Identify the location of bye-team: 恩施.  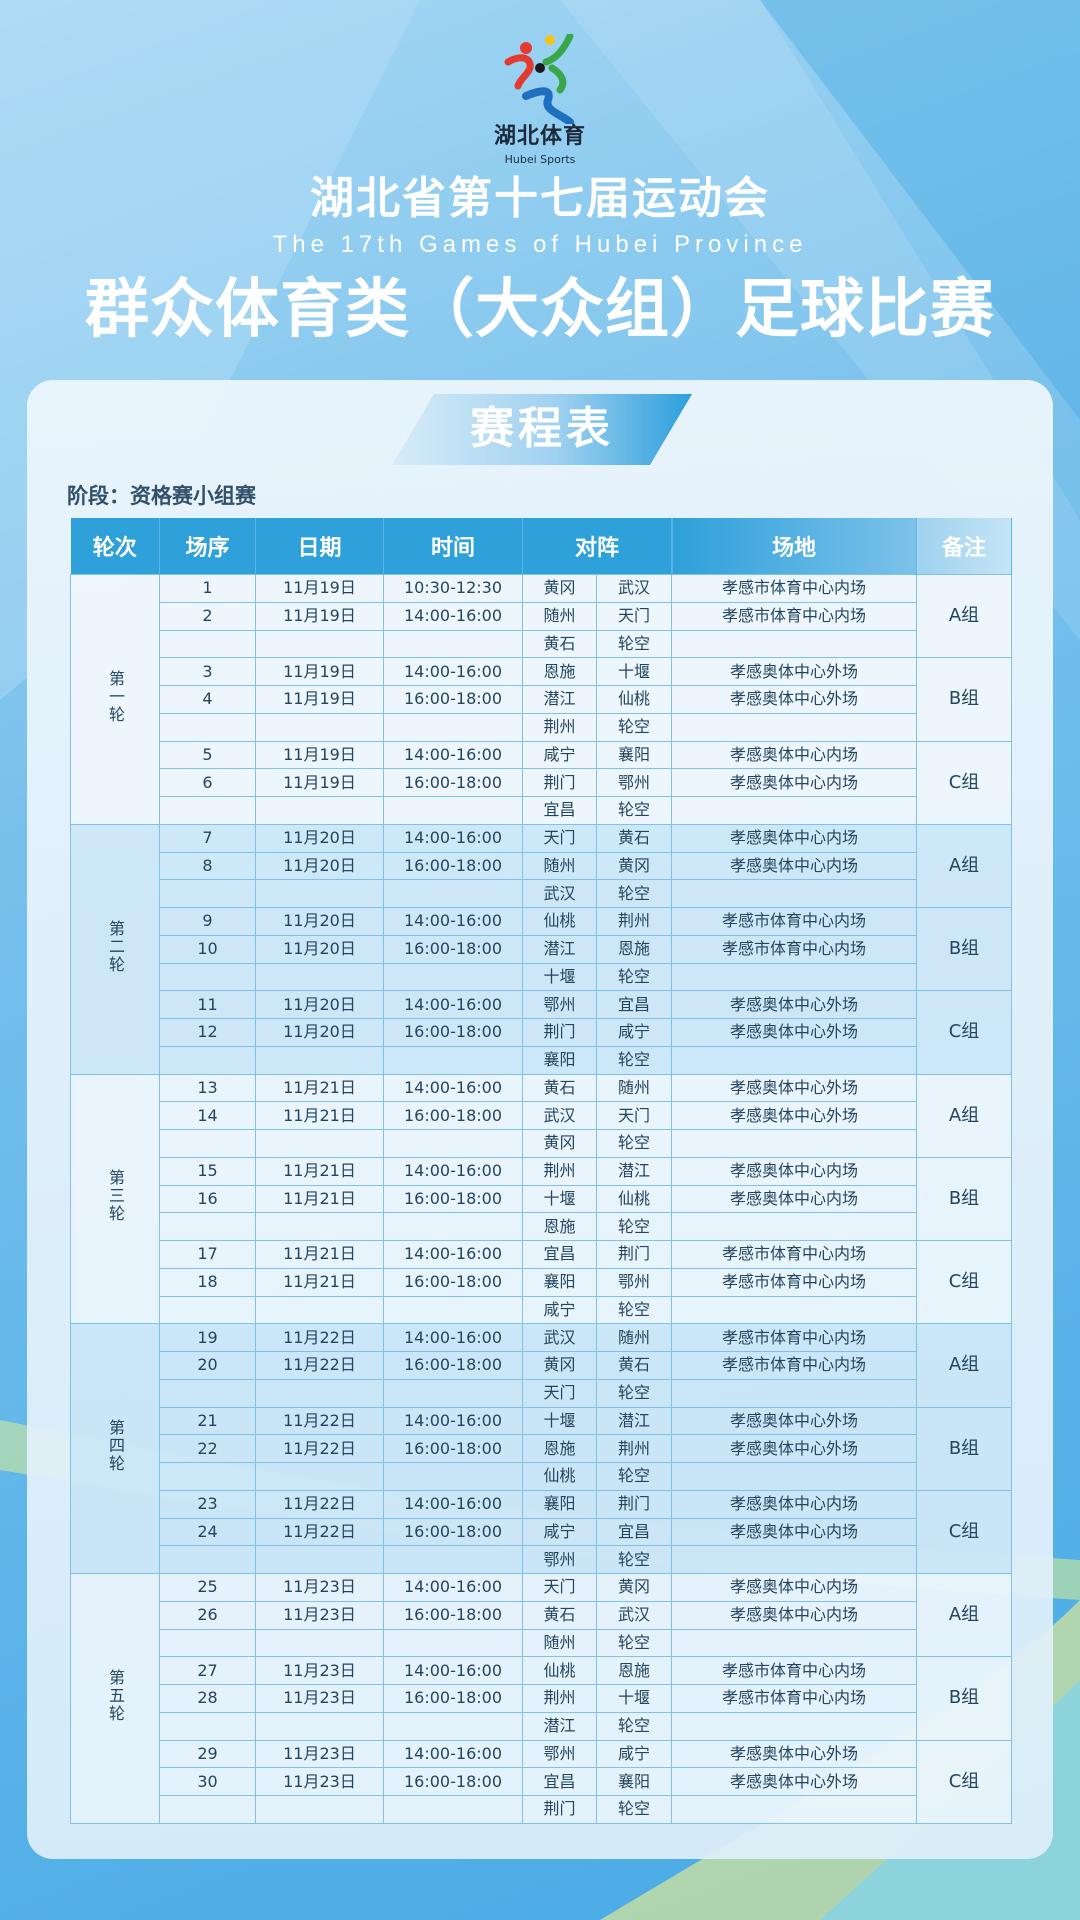
(559, 1226).